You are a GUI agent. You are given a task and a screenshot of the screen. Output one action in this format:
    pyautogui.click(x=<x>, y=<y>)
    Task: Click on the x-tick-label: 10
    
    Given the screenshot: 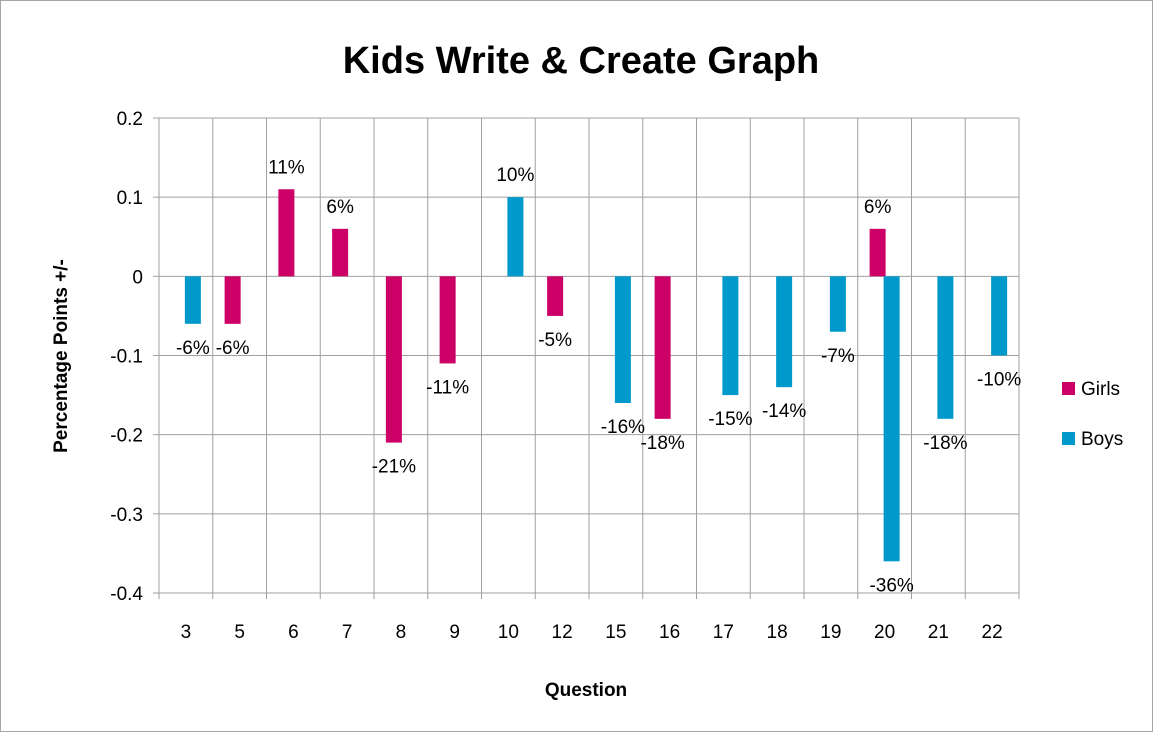 What is the action you would take?
    pyautogui.click(x=508, y=632)
    